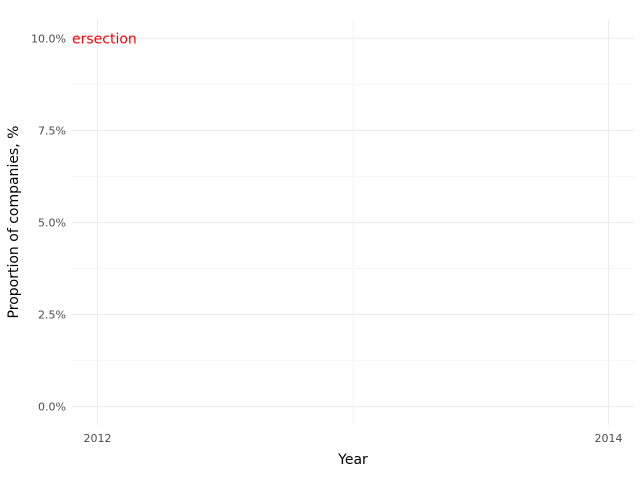 This screenshot has width=640, height=480. I want to click on y-axis-title: Proportion of companies, %, so click(14, 222).